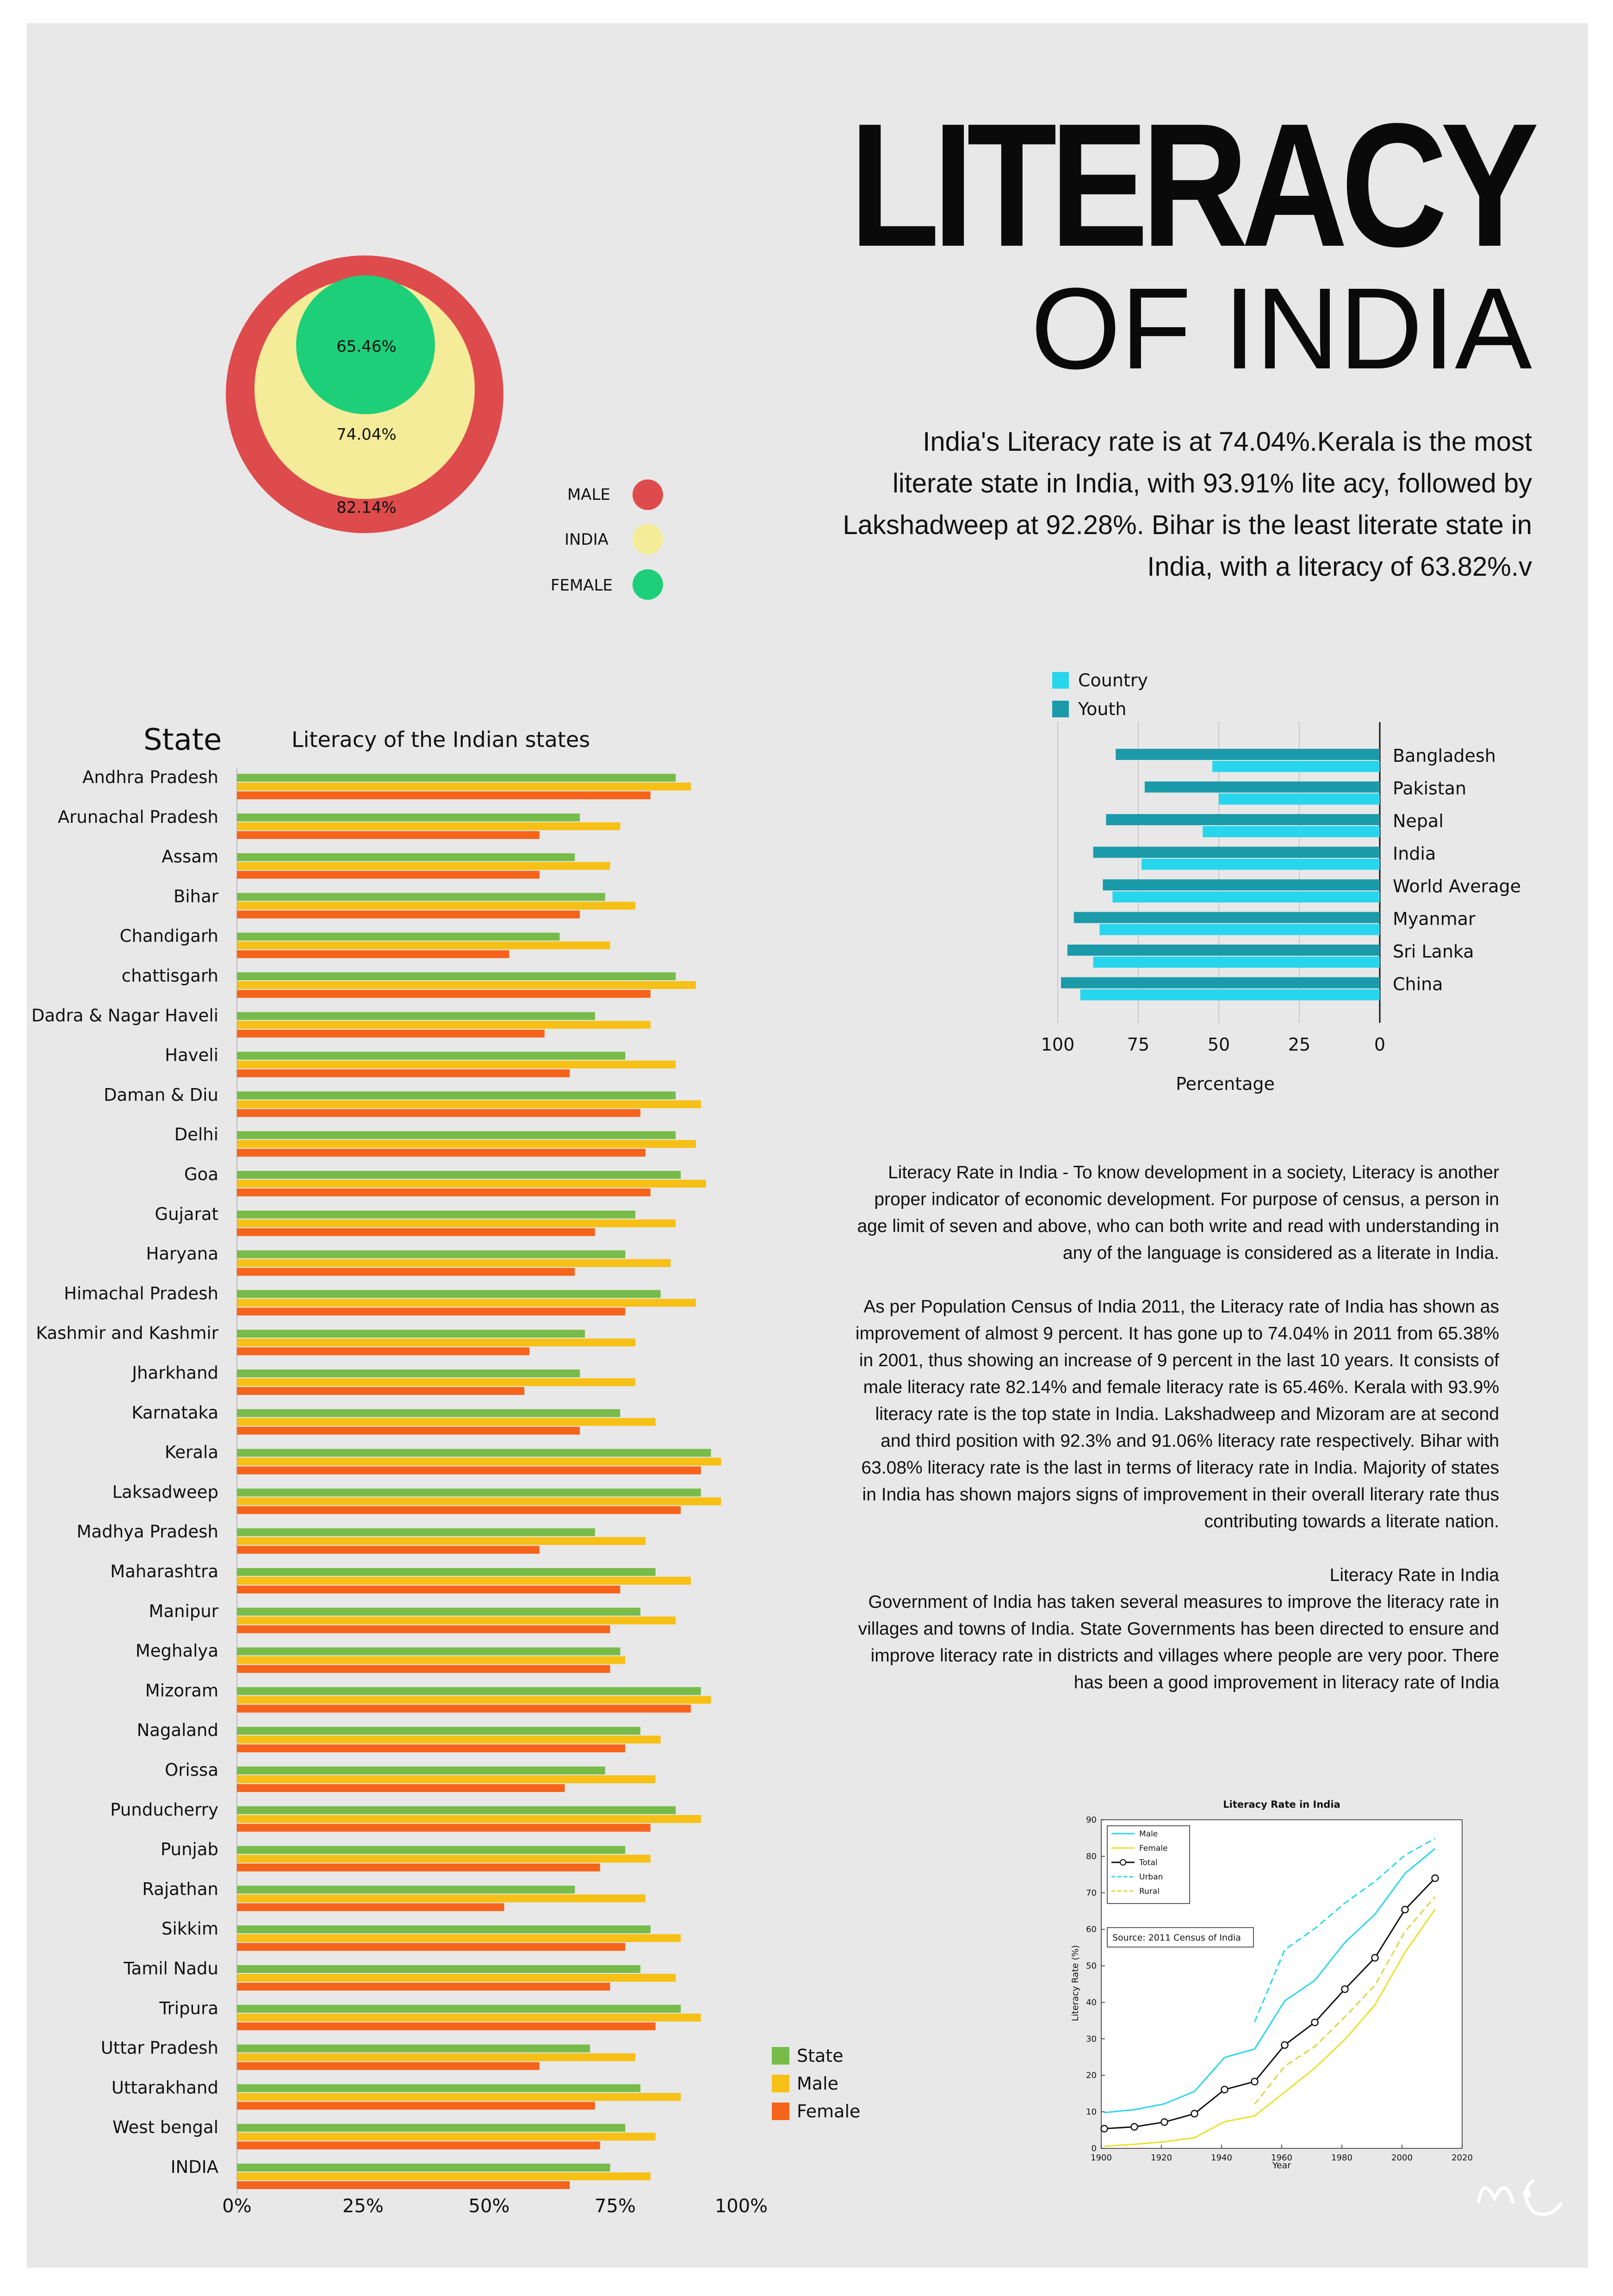 The width and height of the screenshot is (1613, 2296). I want to click on line-legend-label: Total, so click(1148, 1862).